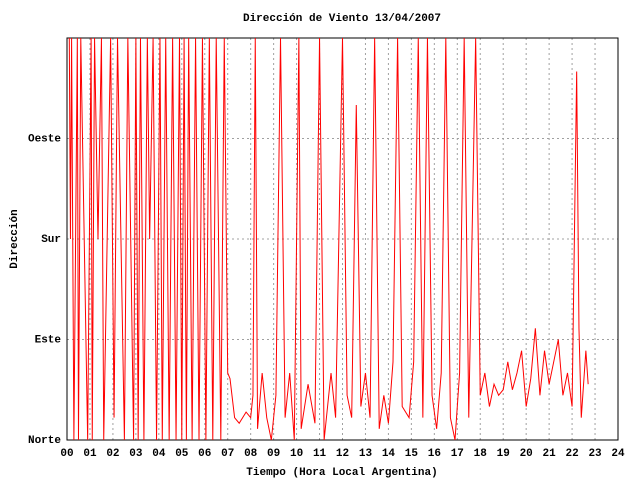  Describe the element at coordinates (389, 454) in the screenshot. I see `x-tick-label: 14` at that location.